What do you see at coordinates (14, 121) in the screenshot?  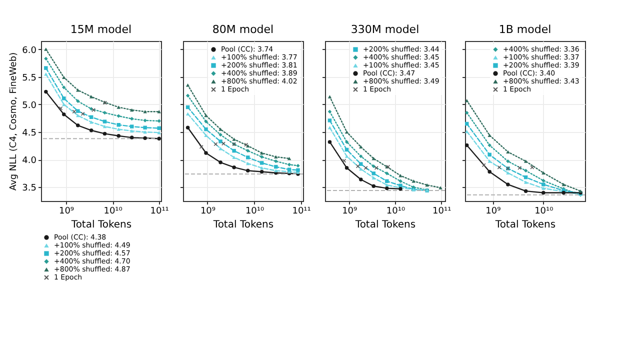 I see `y-axis-title: Avg NLL (C4, Cosmo, FineWeb)` at bounding box center [14, 121].